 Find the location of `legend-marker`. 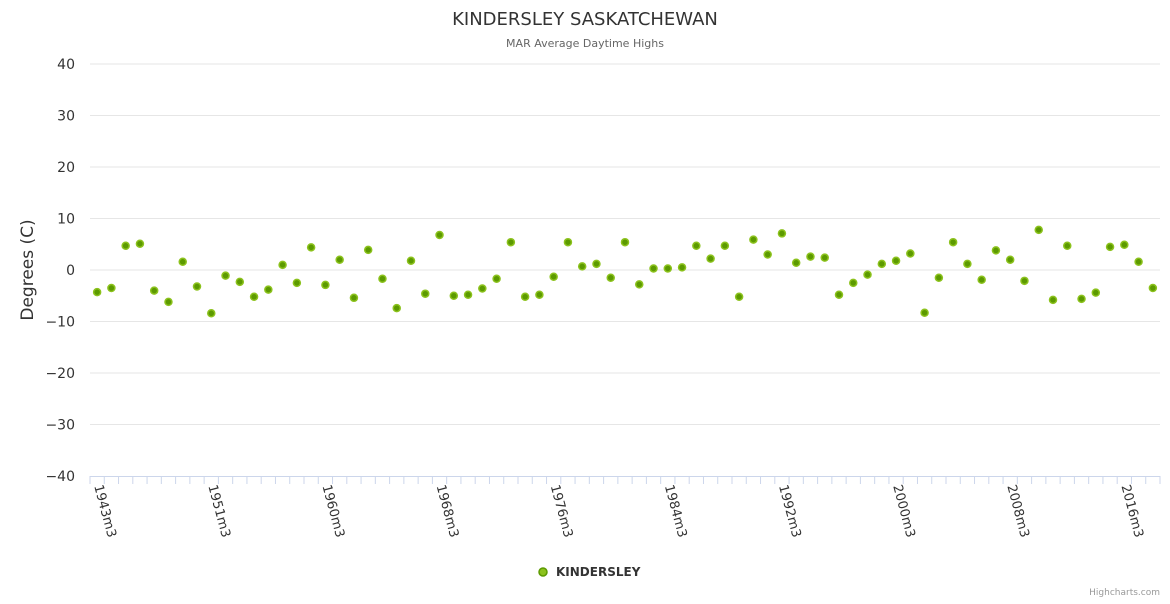

legend-marker is located at coordinates (543, 572).